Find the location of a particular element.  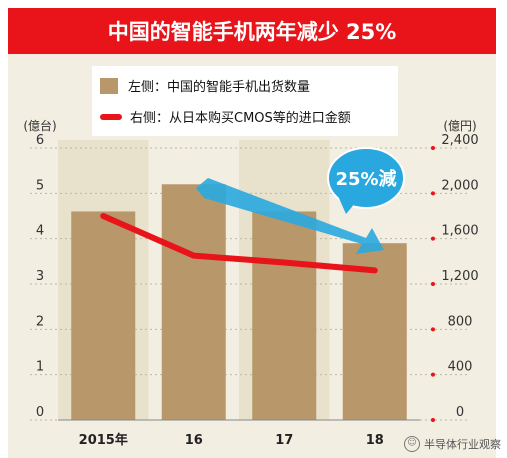

left-tick-label: 2 is located at coordinates (40, 321).